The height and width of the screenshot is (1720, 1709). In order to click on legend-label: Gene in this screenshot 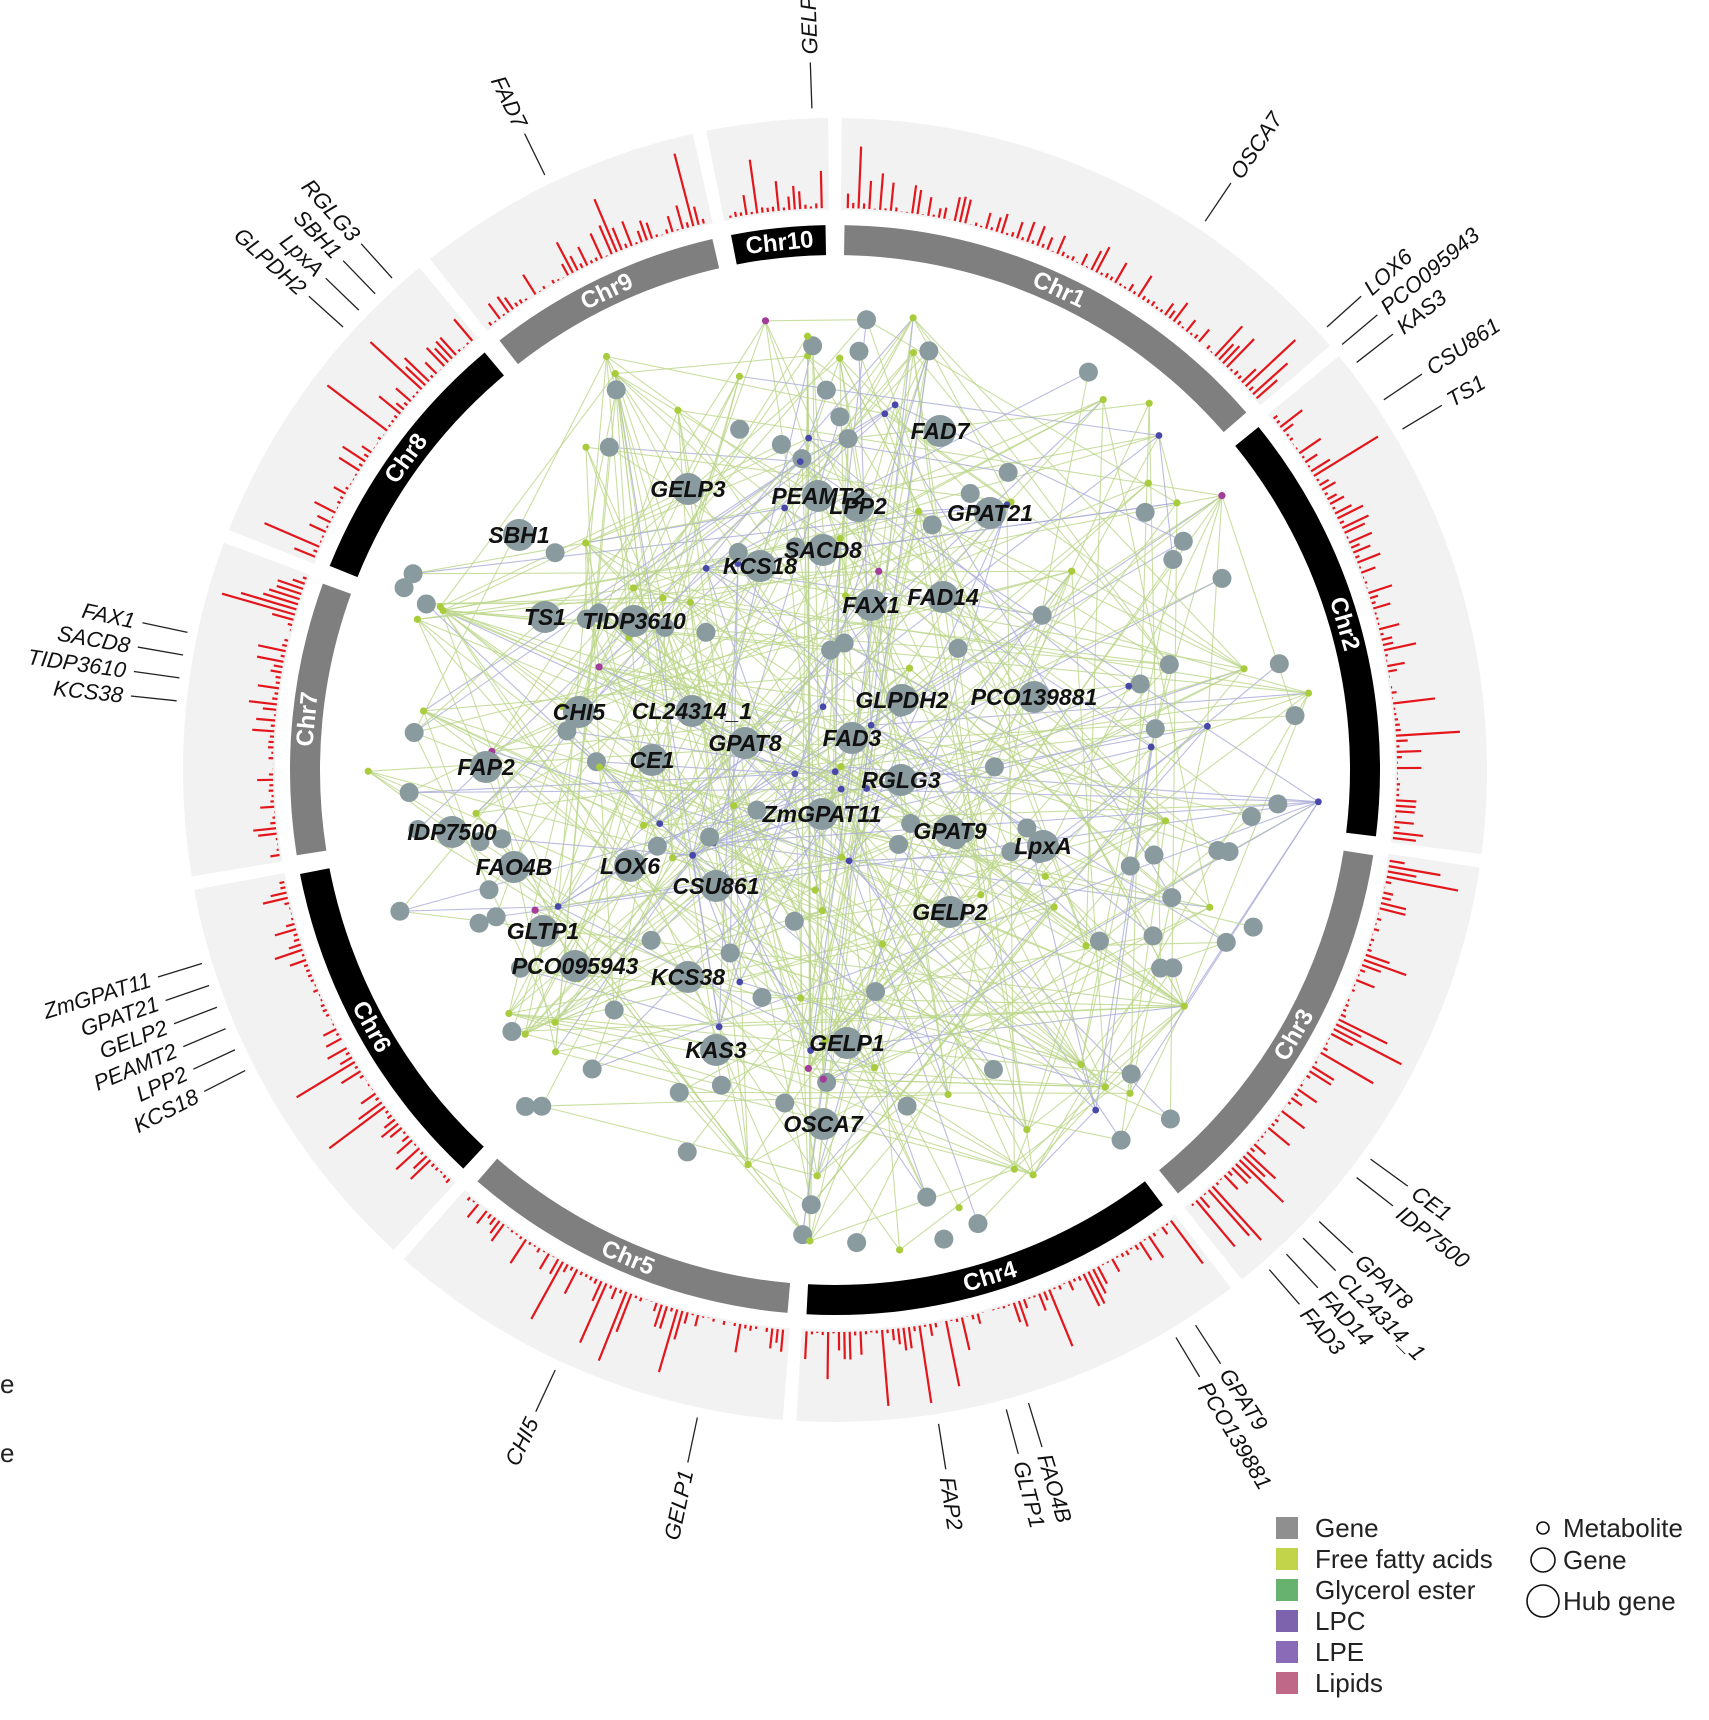, I will do `click(1347, 1528)`.